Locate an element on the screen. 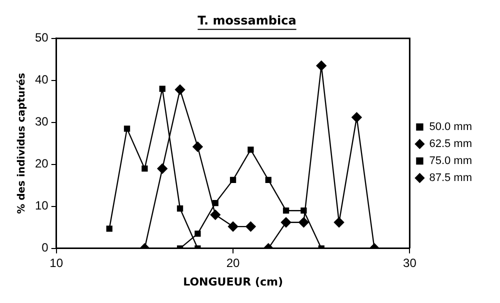  y-tick-label: 50 is located at coordinates (41, 37).